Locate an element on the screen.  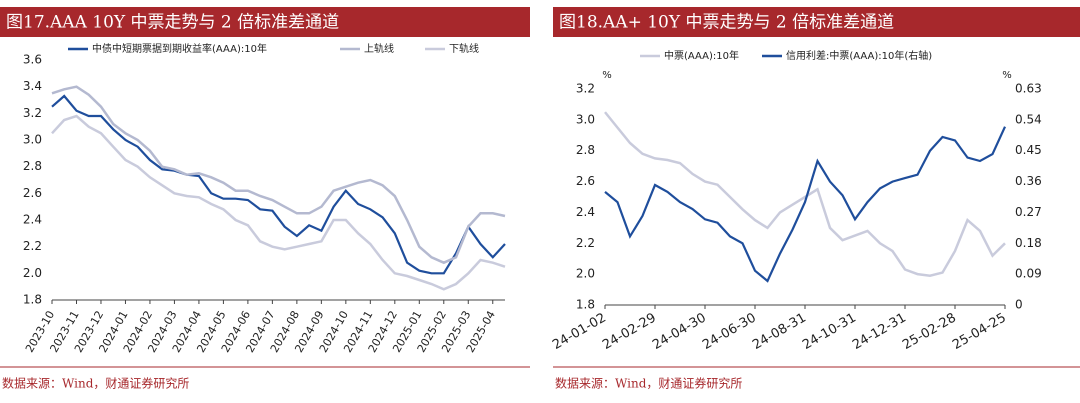
legend-label: 下轨线 is located at coordinates (464, 48).